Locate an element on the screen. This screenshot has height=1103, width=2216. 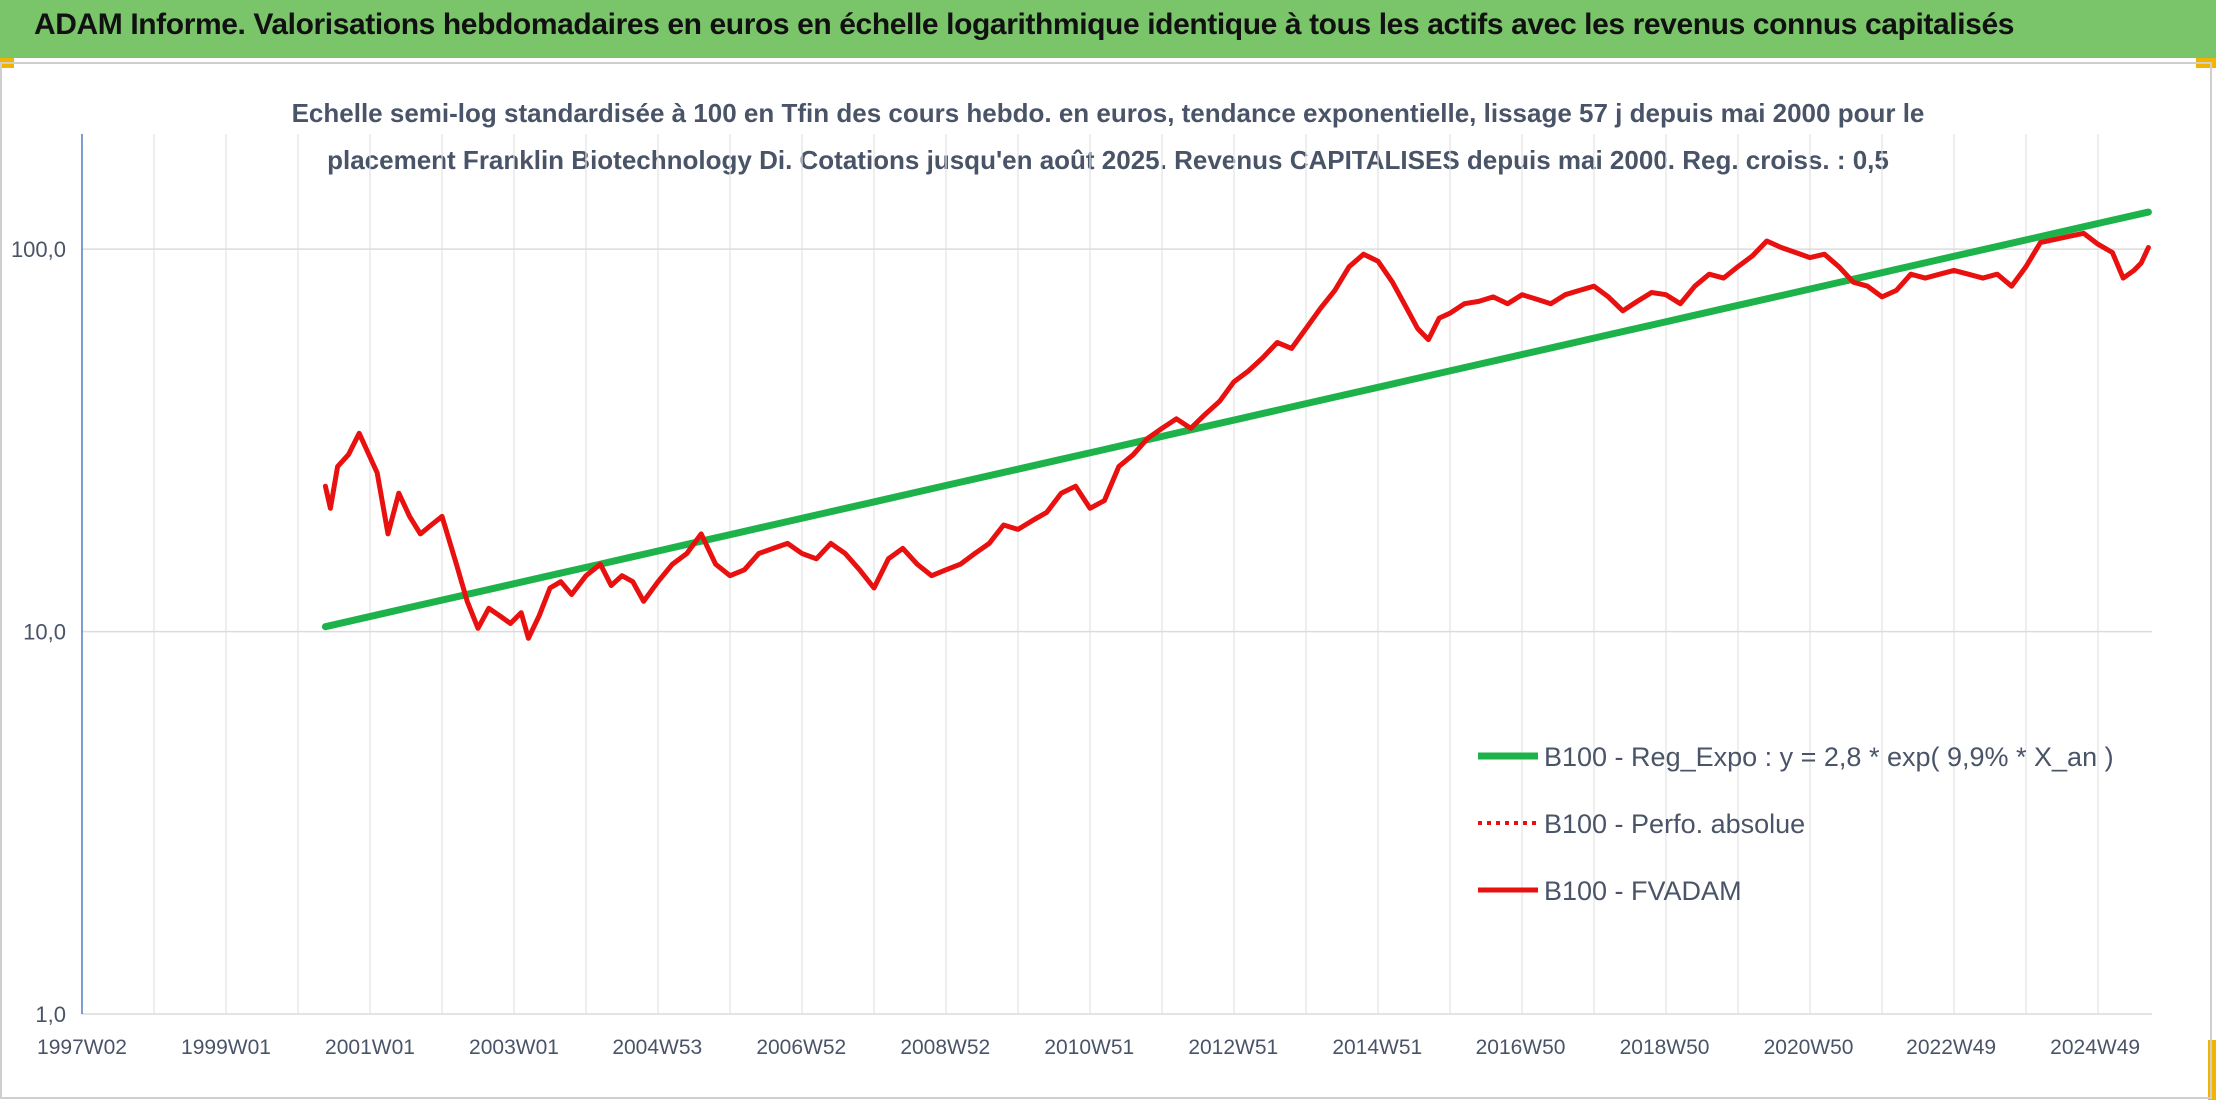
x-tick-label: 2006W52 is located at coordinates (801, 1047).